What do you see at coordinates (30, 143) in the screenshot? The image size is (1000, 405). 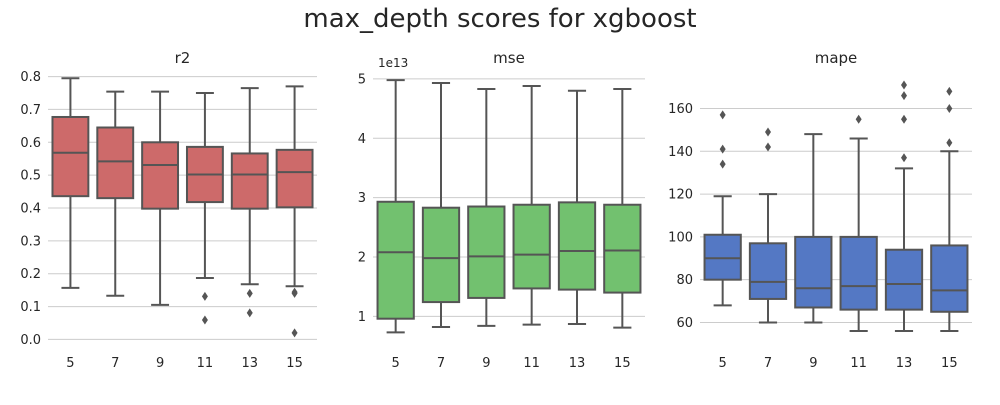 I see `y-tick-label: 0.6` at bounding box center [30, 143].